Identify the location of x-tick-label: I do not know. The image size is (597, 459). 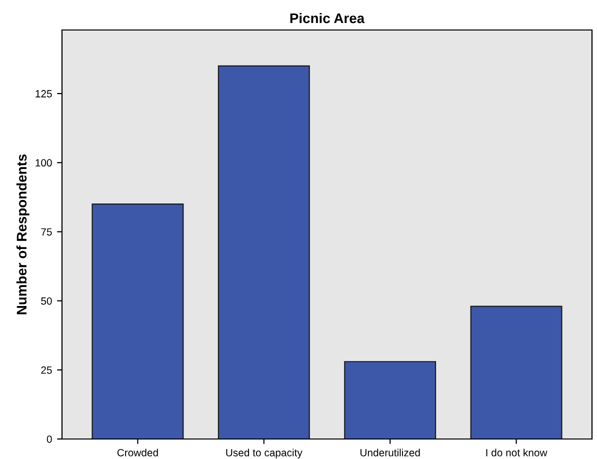
(517, 452).